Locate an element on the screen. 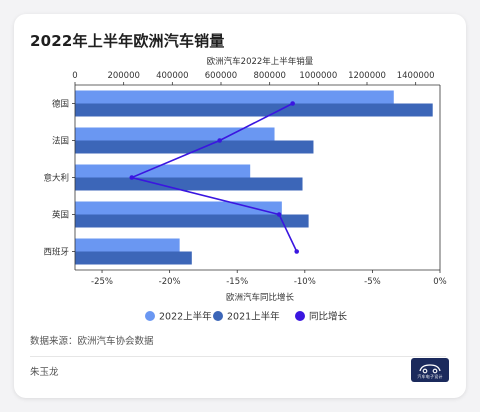  bottom-tick-label: -20% is located at coordinates (170, 282).